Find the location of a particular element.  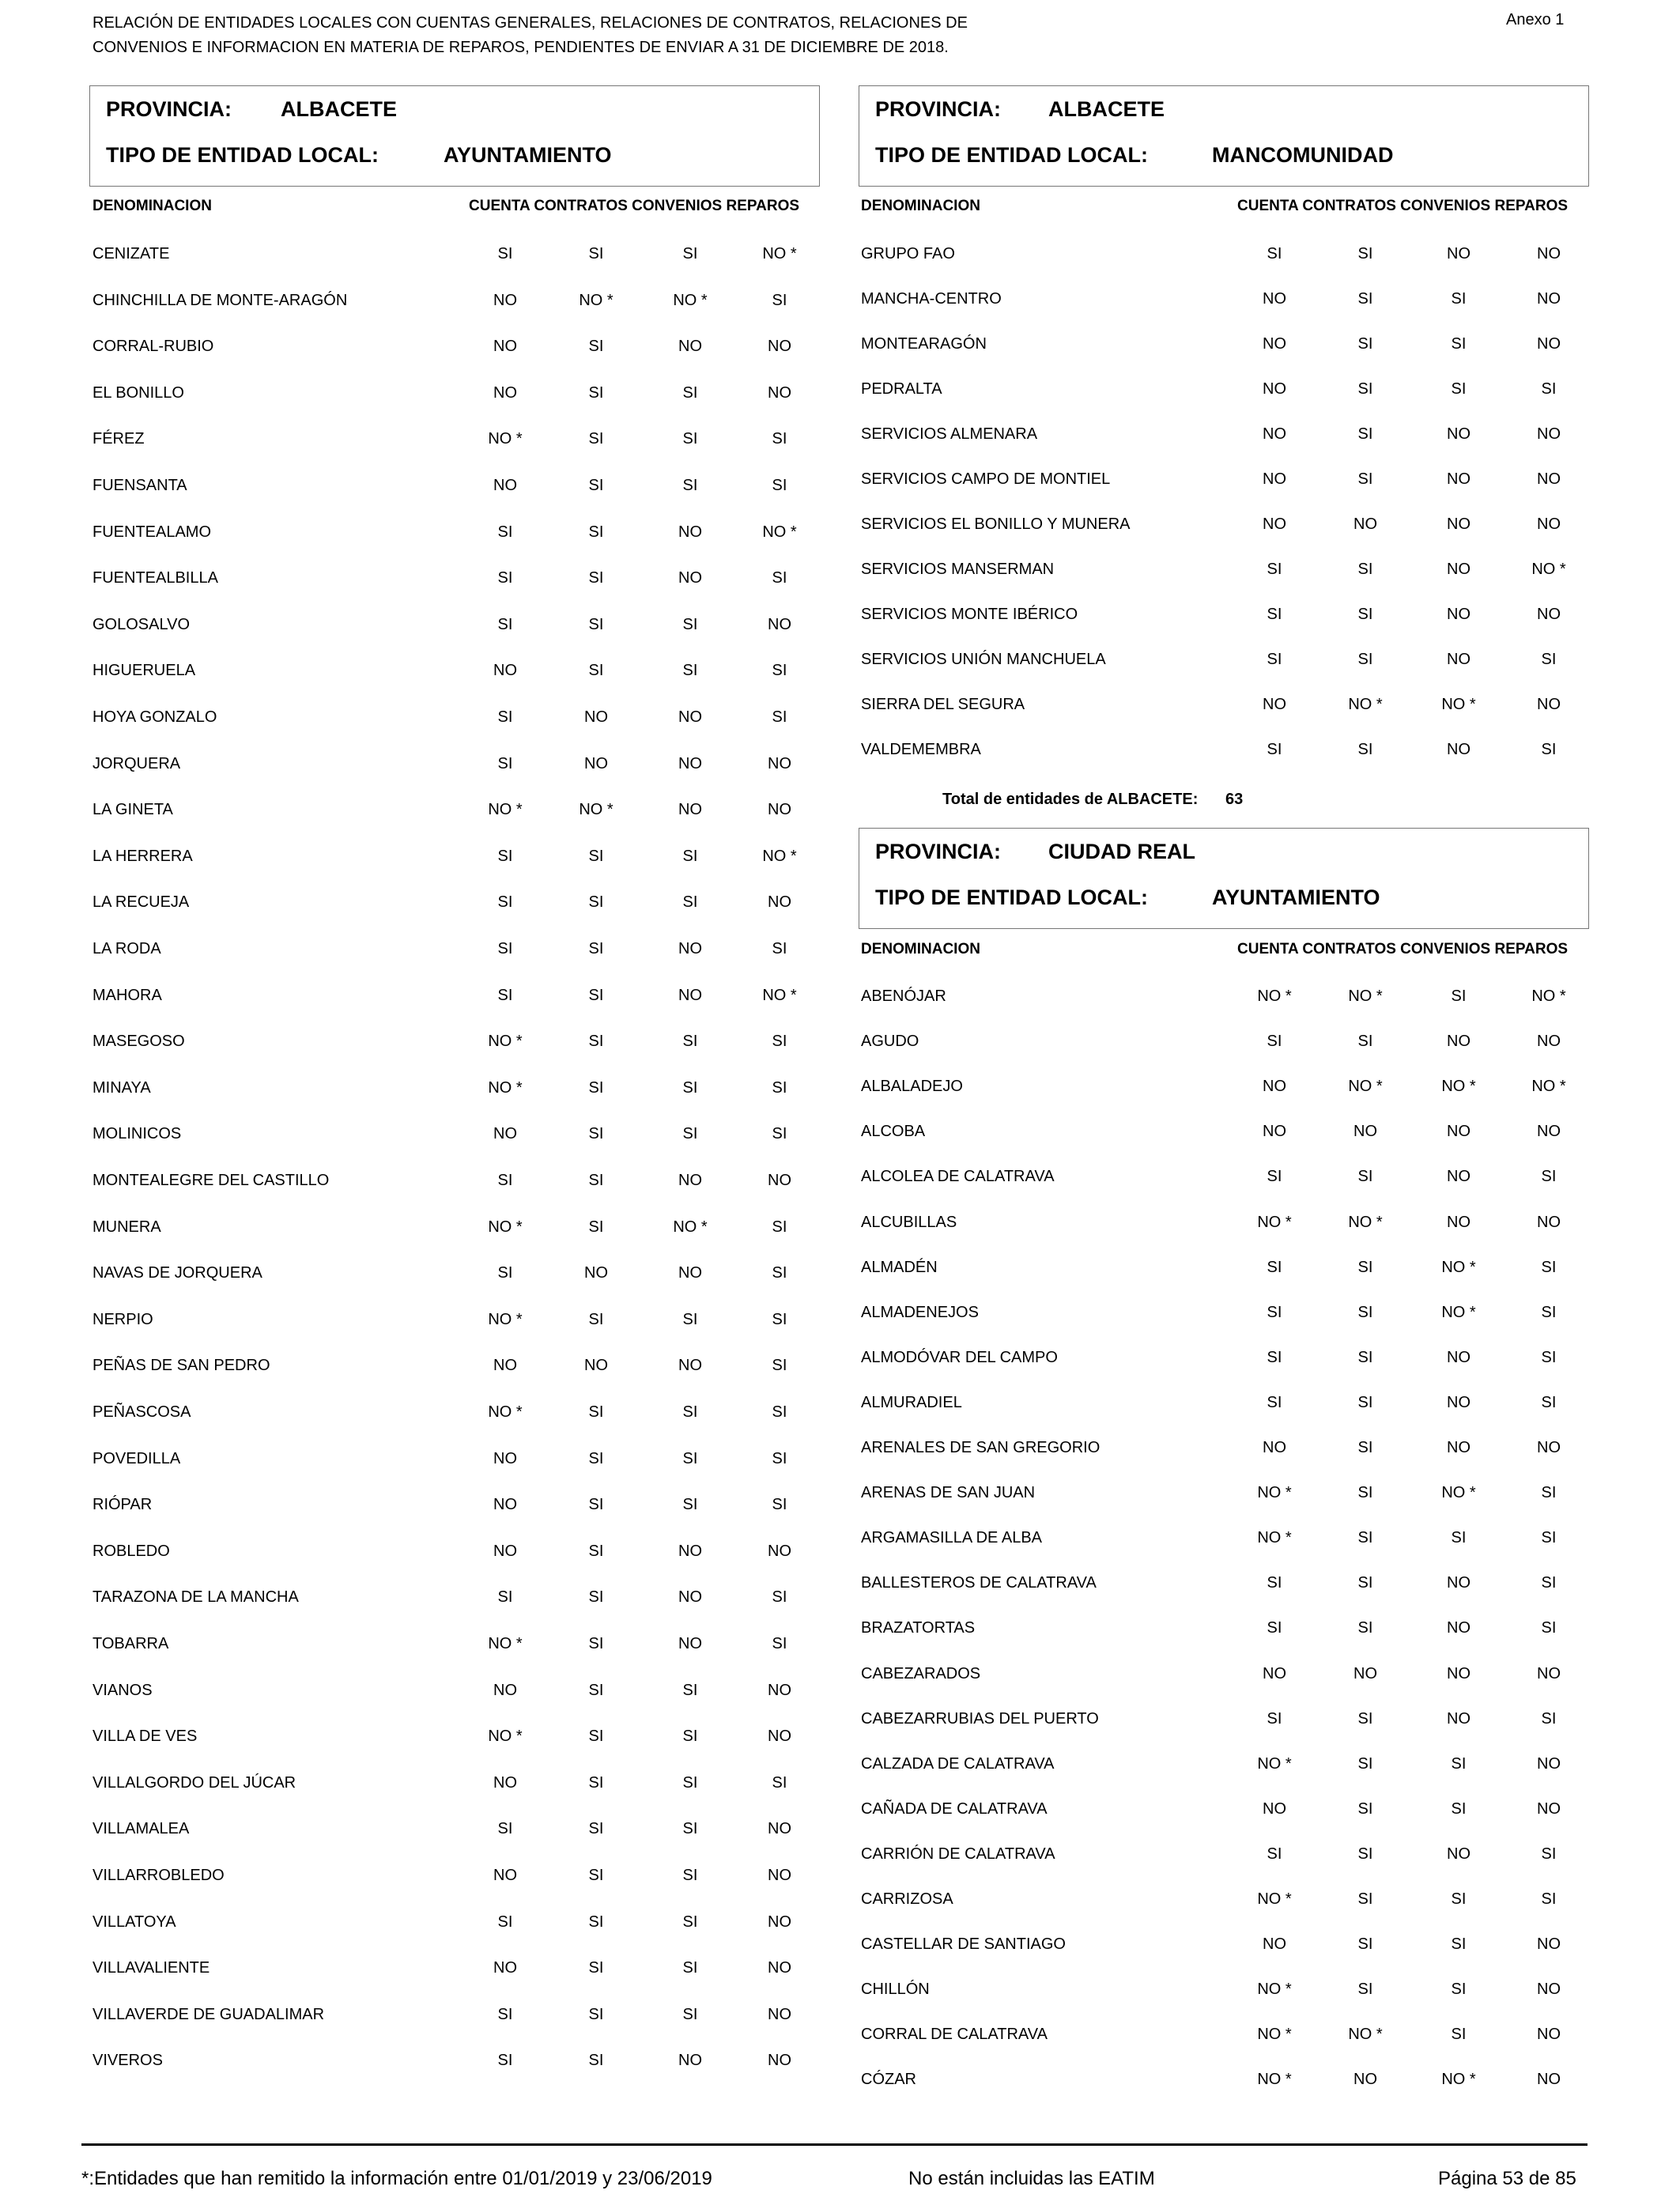

tipo-entidad-value: MANCOMUNIDAD is located at coordinates (1303, 155).